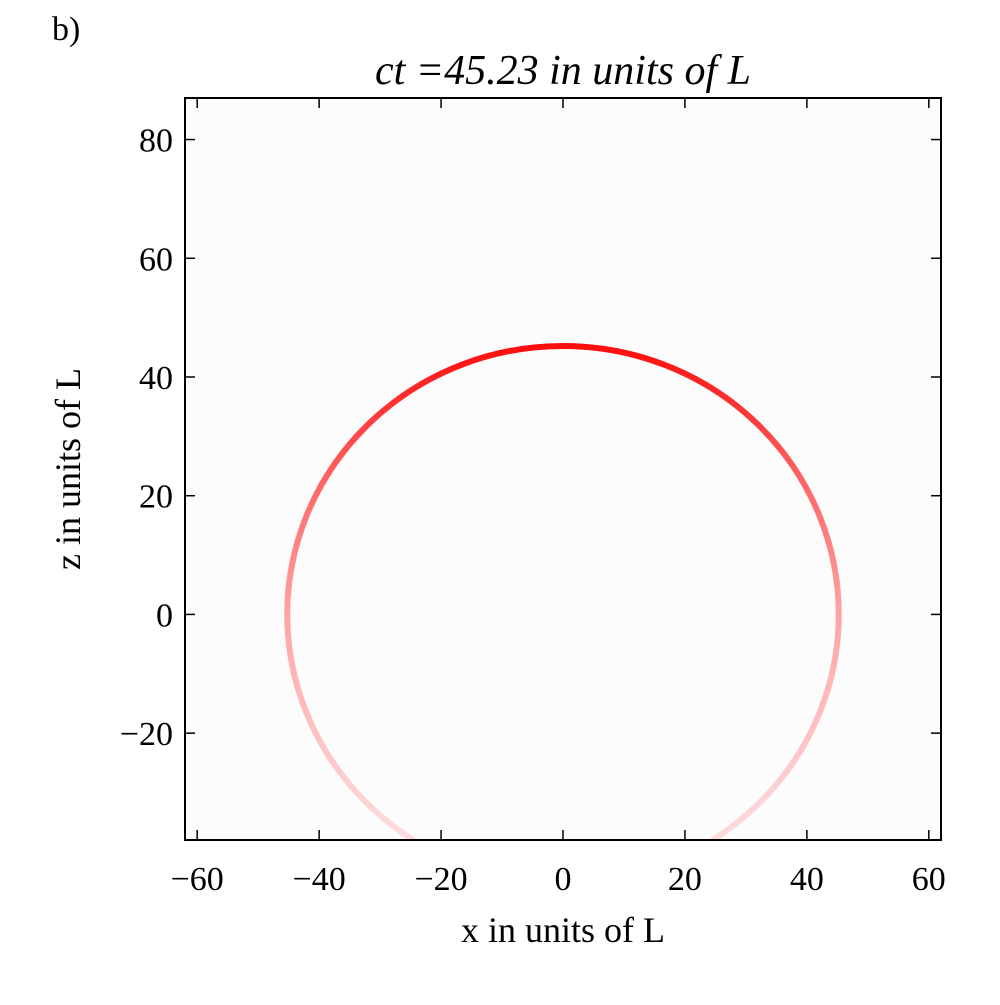 The height and width of the screenshot is (1005, 1000). I want to click on chart-title: ct =45.23 in units of L, so click(563, 71).